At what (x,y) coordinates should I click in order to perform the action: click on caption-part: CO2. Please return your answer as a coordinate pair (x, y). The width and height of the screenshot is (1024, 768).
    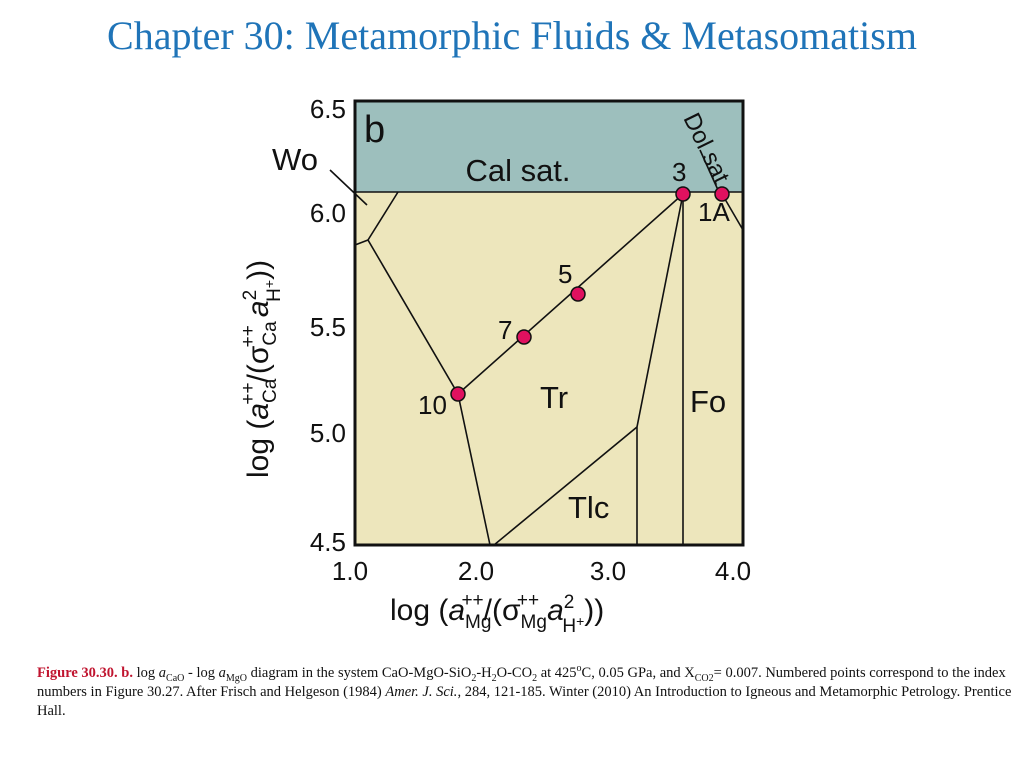
    Looking at the image, I should click on (704, 678).